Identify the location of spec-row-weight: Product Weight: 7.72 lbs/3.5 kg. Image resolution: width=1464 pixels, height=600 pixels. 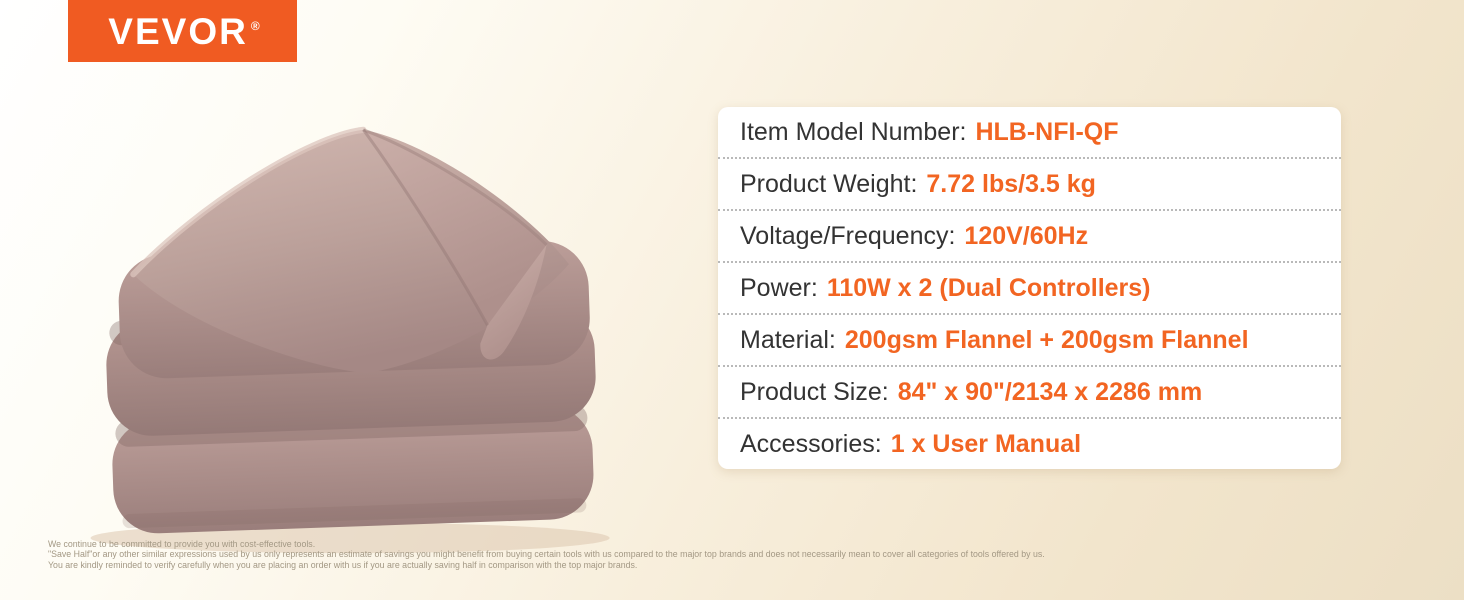
(1029, 183).